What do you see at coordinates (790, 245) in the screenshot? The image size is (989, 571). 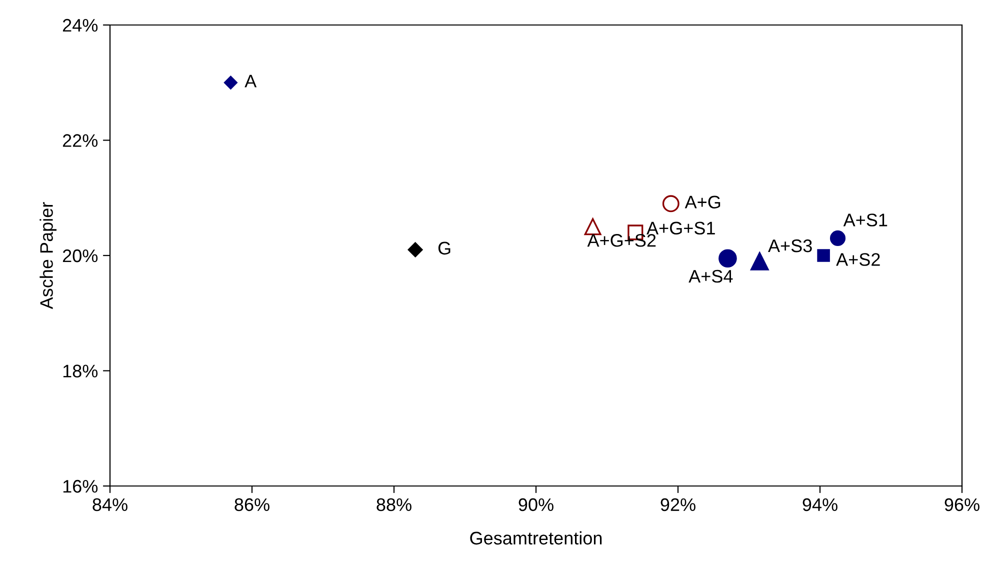 I see `series-label: A+S3` at bounding box center [790, 245].